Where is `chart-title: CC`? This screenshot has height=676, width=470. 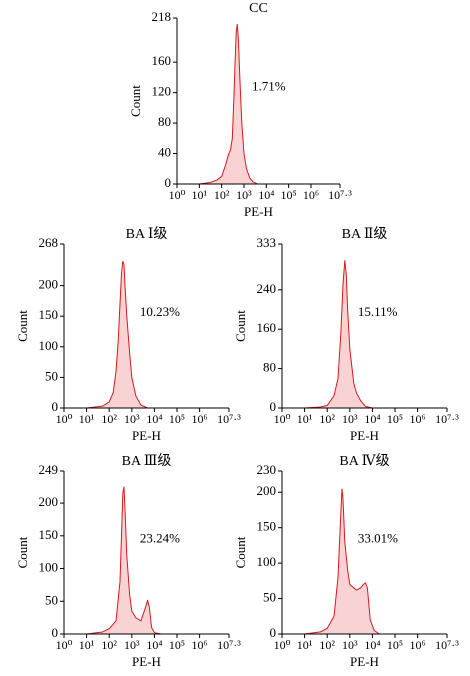 chart-title: CC is located at coordinates (258, 8).